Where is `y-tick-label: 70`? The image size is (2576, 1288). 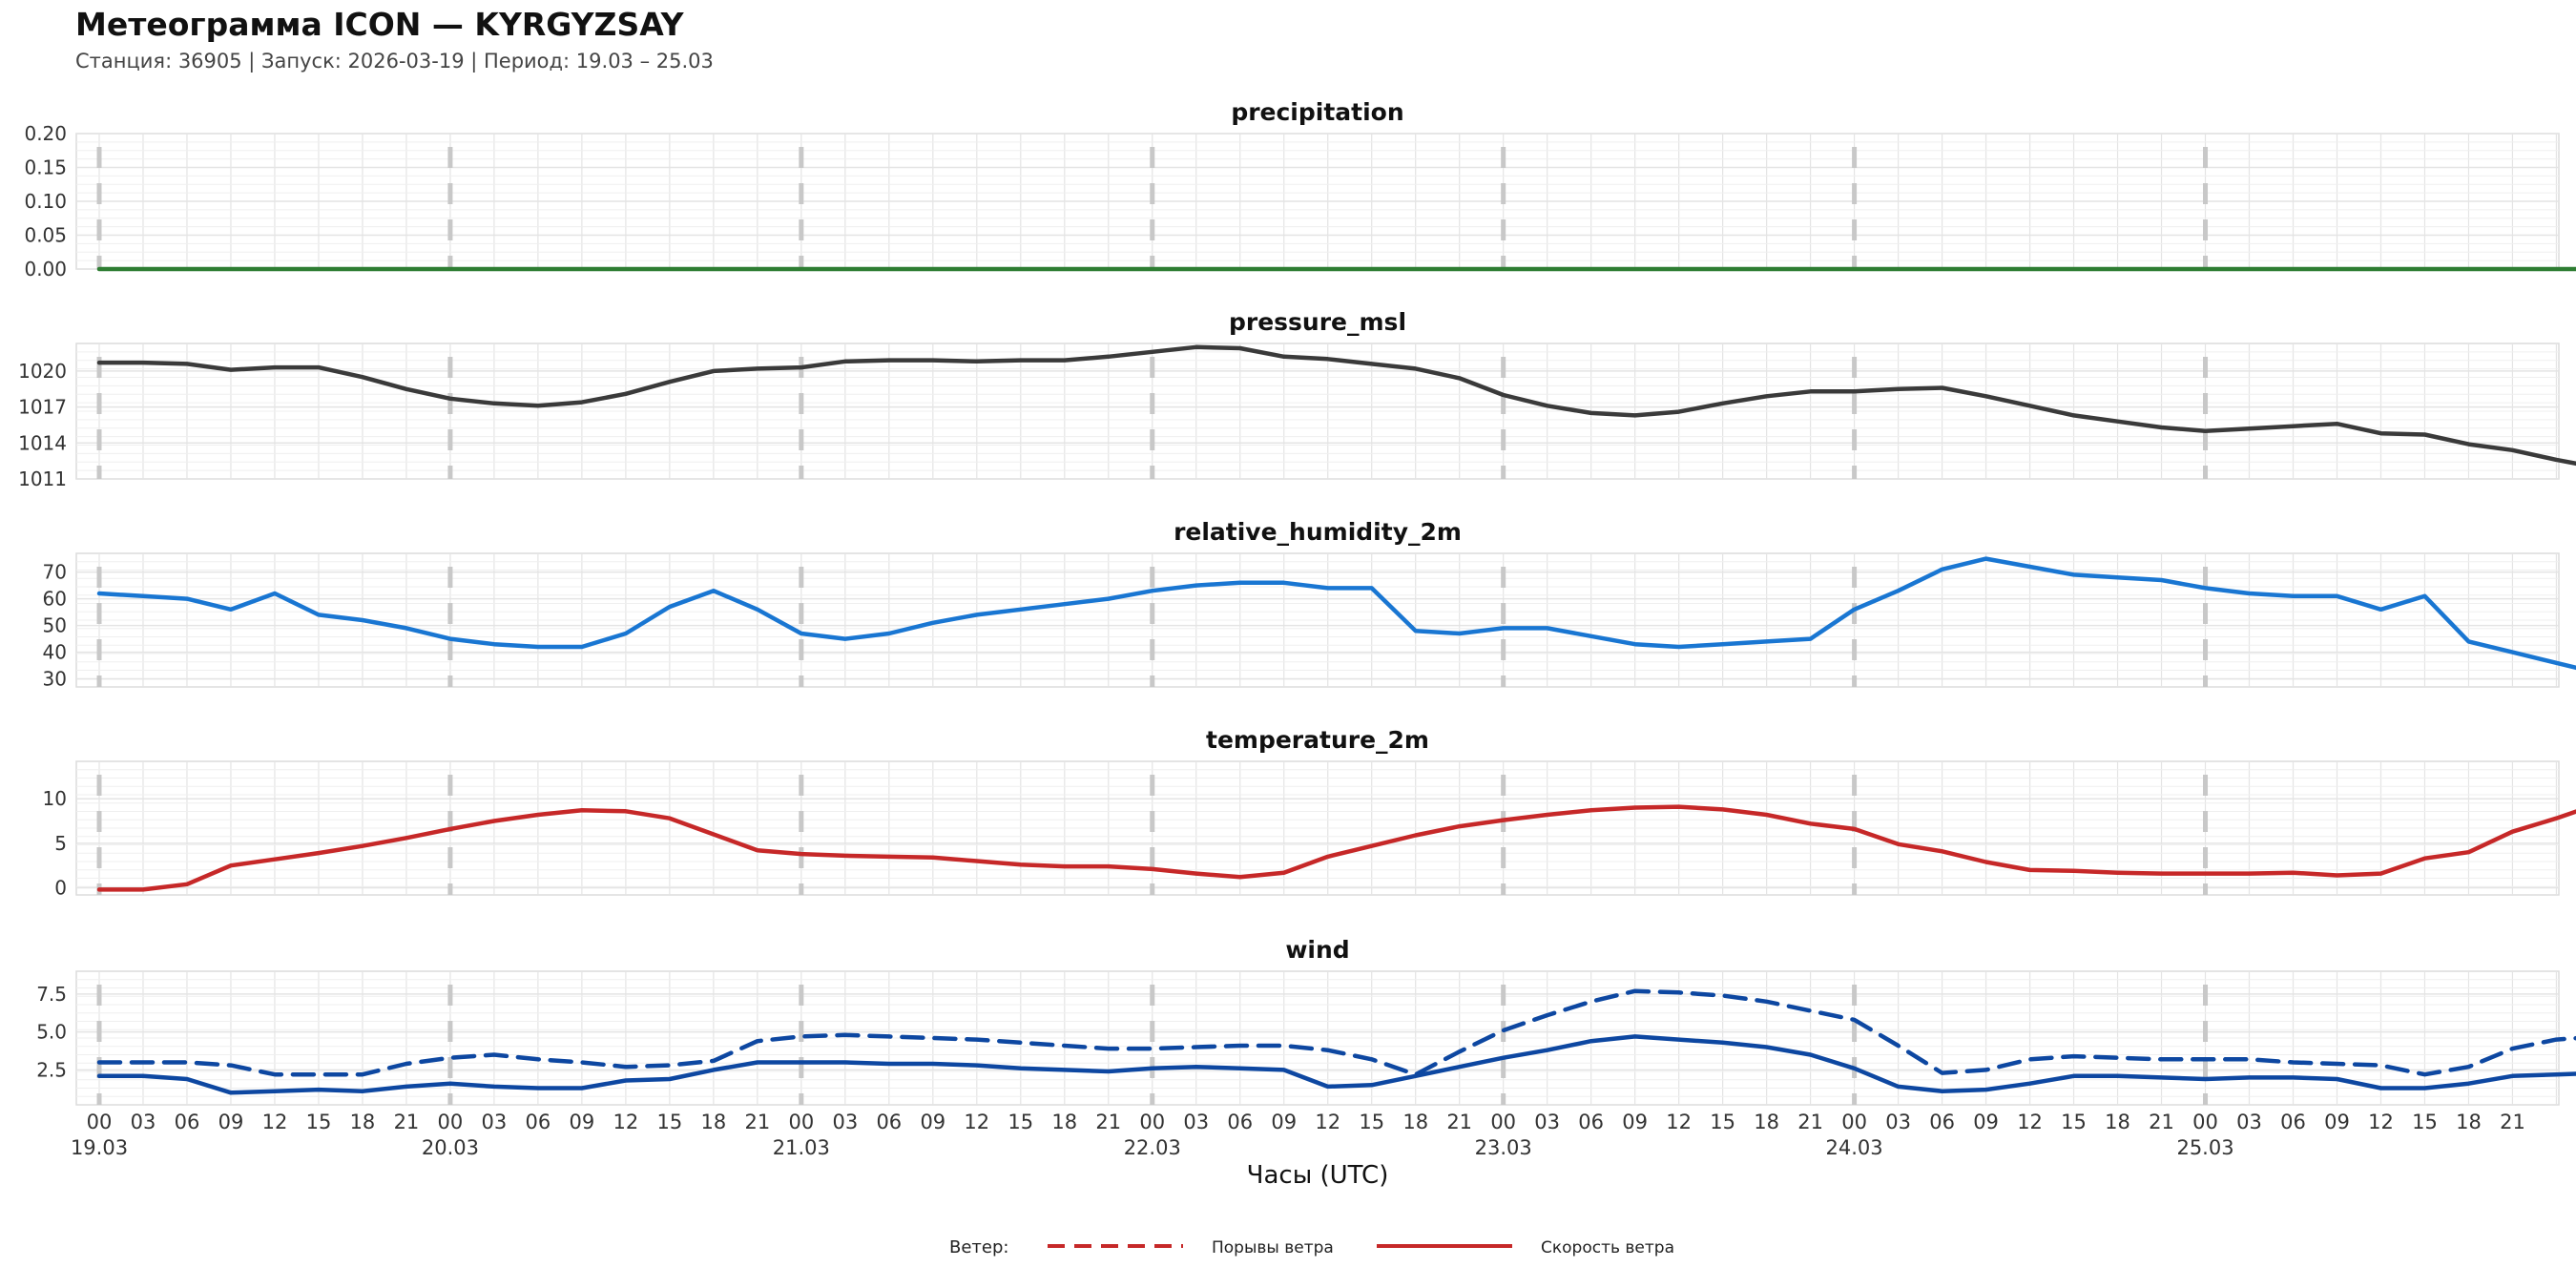
y-tick-label: 70 is located at coordinates (55, 572).